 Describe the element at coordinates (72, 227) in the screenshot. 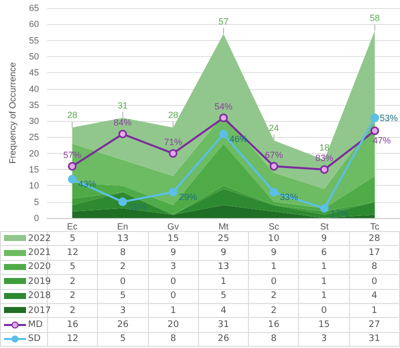

I see `x-tick-label: Ec` at that location.